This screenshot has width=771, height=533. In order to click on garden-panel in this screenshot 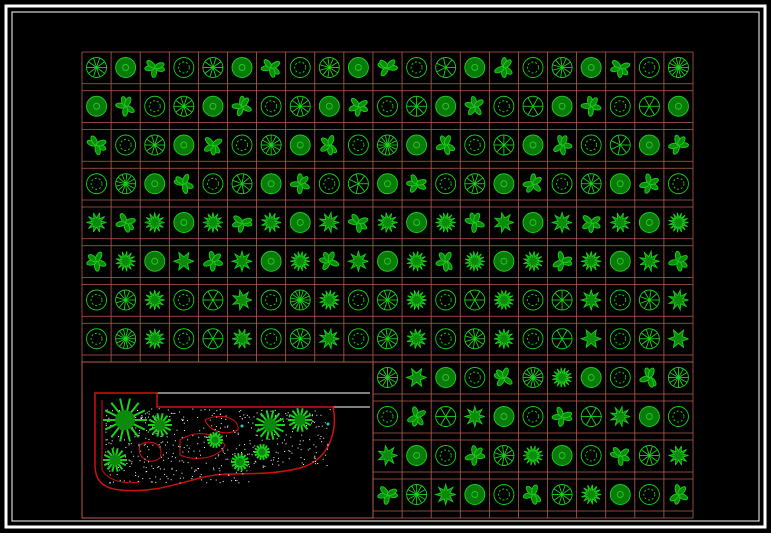, I will do `click(227, 440)`.